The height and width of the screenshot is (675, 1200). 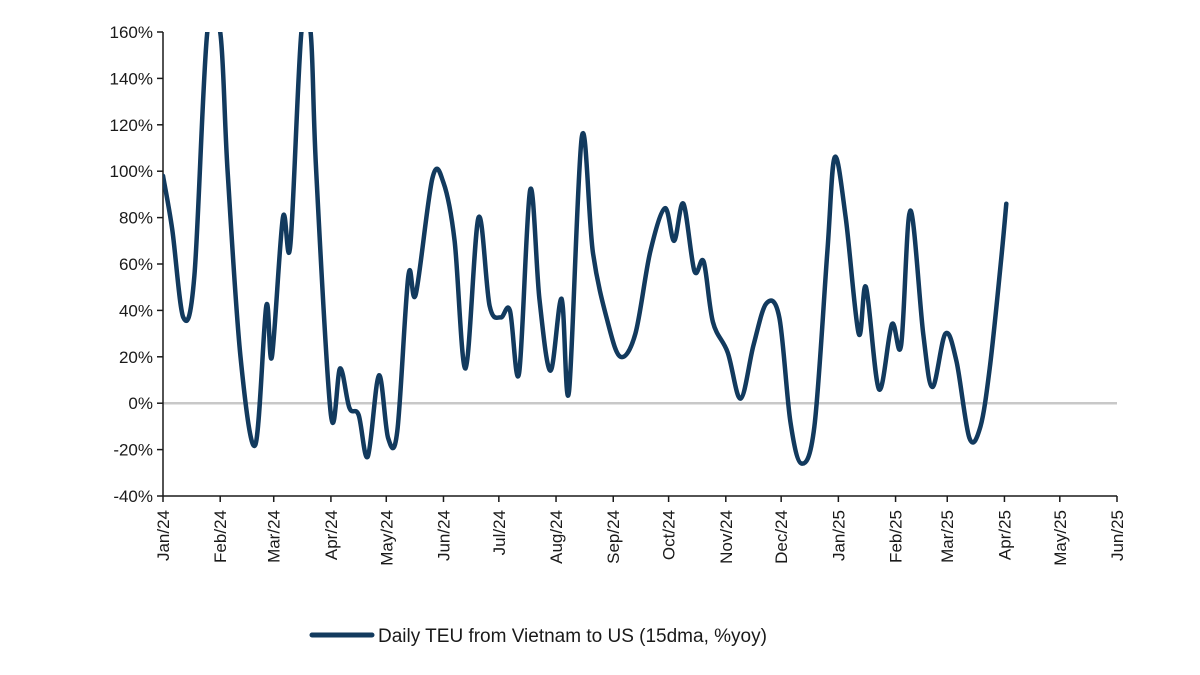 I want to click on y-tick-label: 100%, so click(x=131, y=171).